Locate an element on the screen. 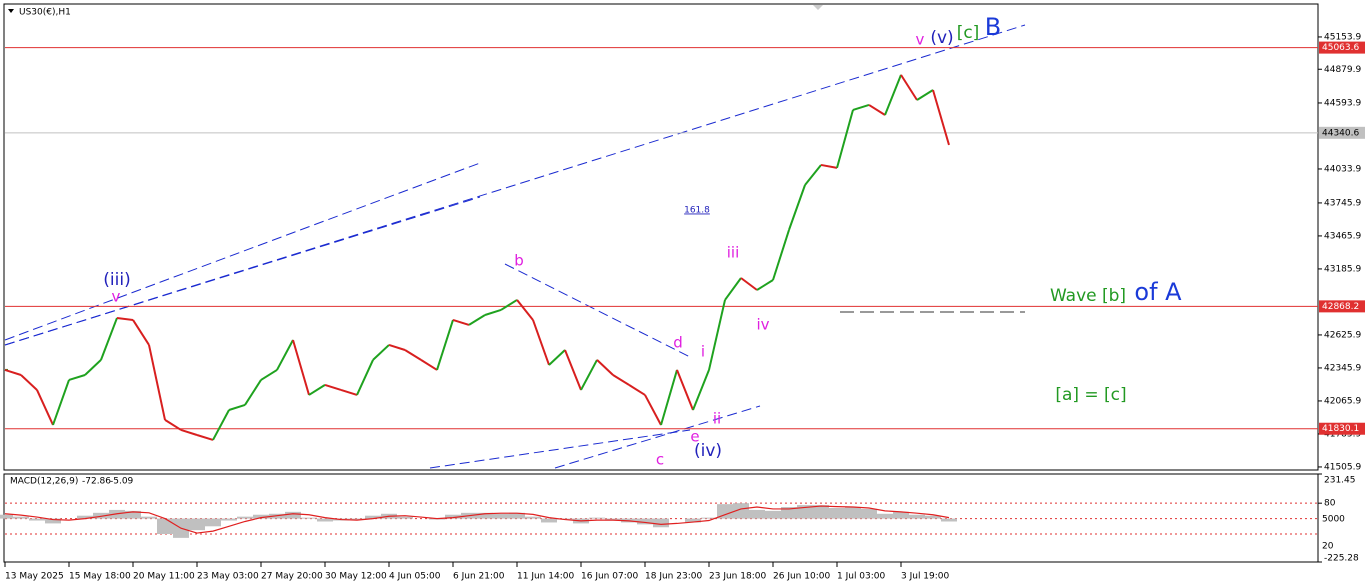 The height and width of the screenshot is (588, 1366). level-label: 41830.1 is located at coordinates (1340, 429).